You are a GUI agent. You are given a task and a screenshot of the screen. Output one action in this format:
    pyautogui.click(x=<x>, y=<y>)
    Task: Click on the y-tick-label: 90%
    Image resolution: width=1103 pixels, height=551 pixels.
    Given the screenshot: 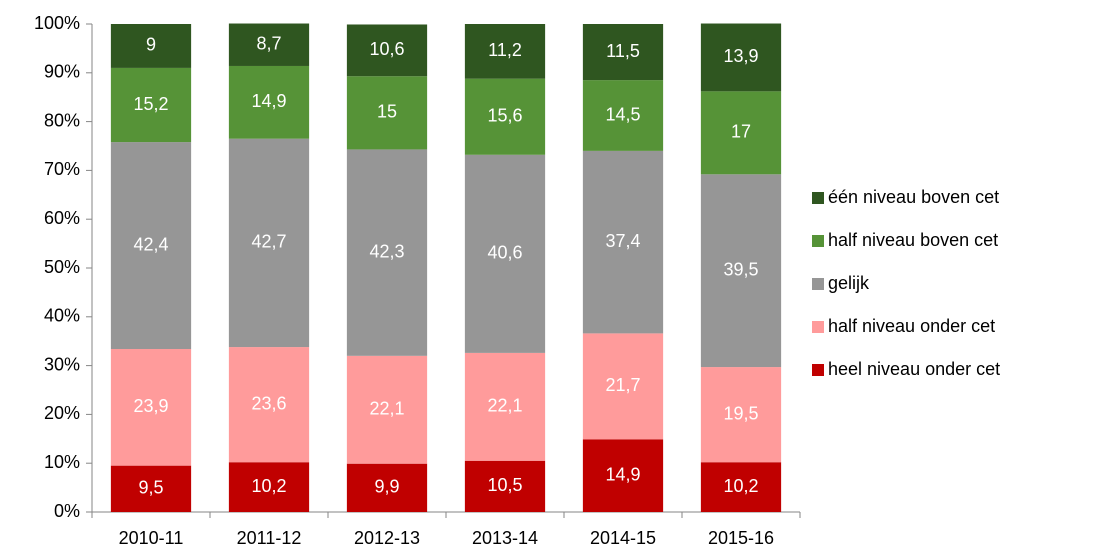 What is the action you would take?
    pyautogui.click(x=62, y=72)
    